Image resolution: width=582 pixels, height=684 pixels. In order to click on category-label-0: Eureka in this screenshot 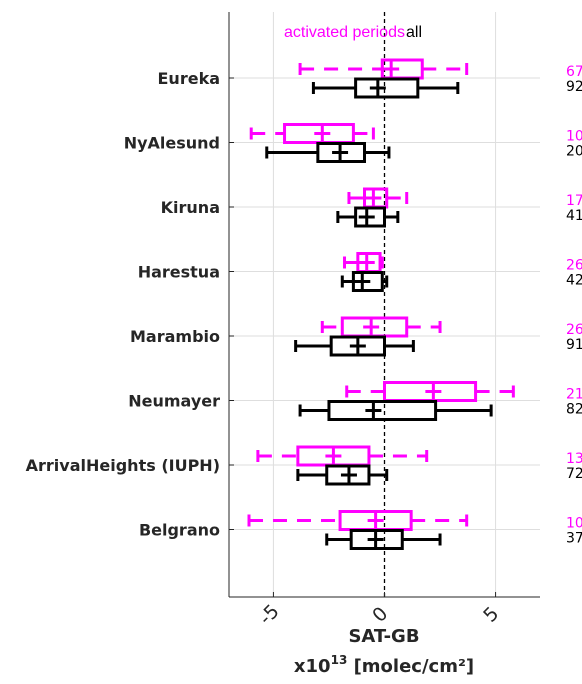, I will do `click(189, 78)`.